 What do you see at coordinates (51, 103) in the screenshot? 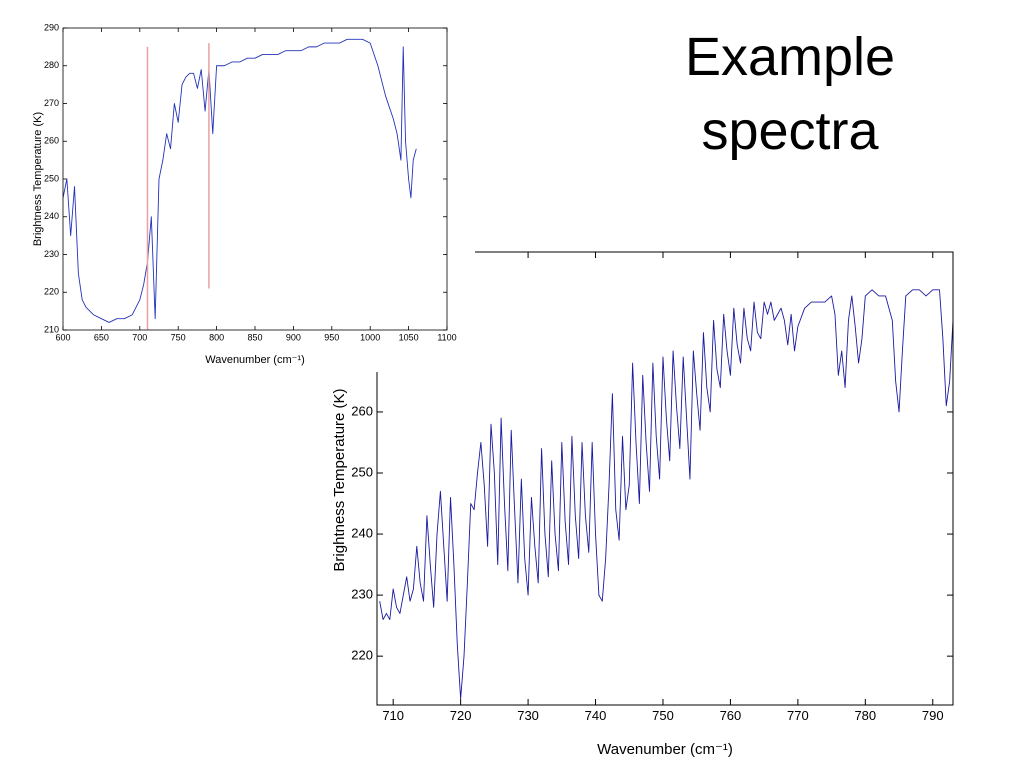
I see `y-tick-label: 270` at bounding box center [51, 103].